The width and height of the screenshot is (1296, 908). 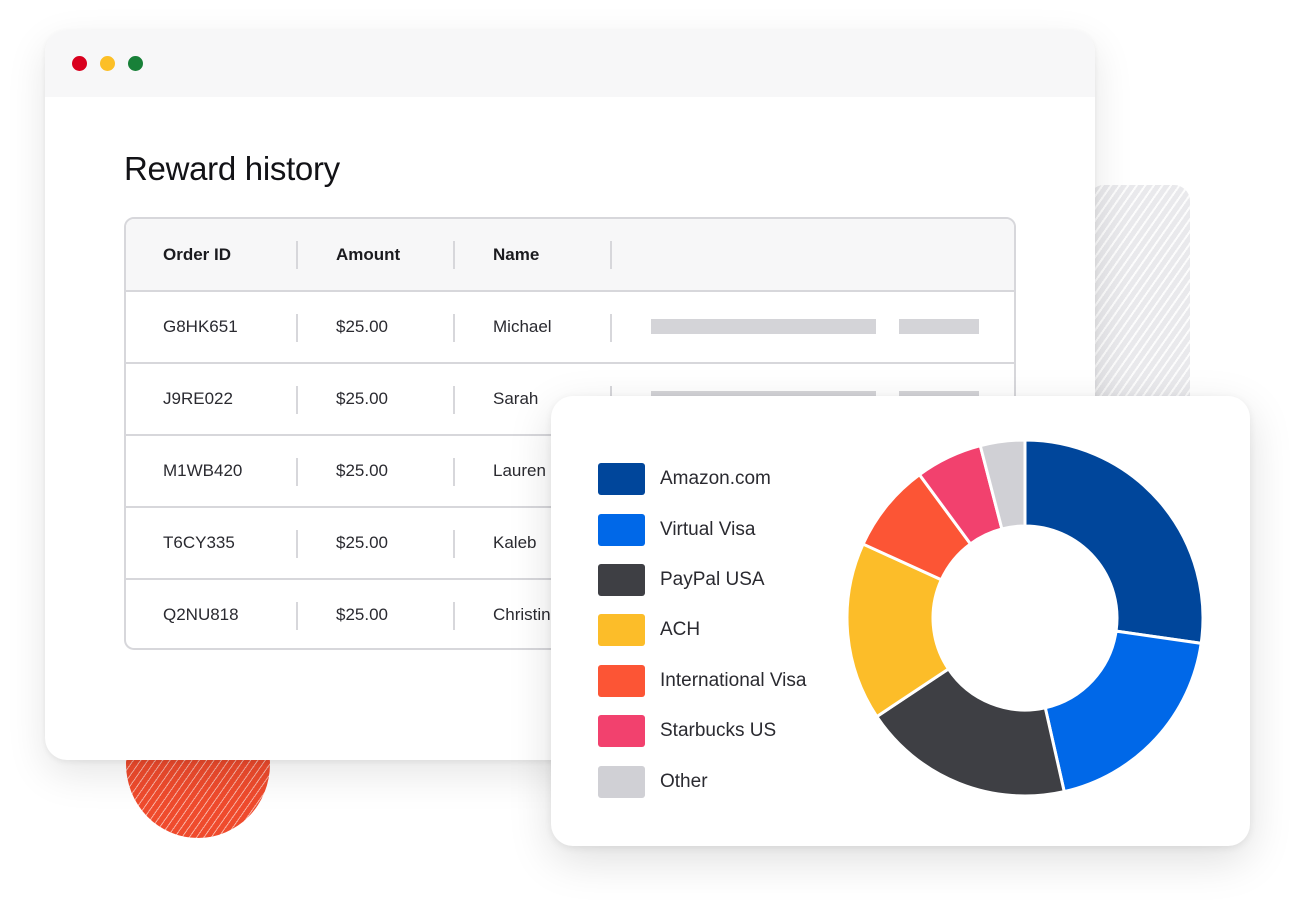 I want to click on table-row: G8HK651 $25.00 Michael, so click(x=570, y=326).